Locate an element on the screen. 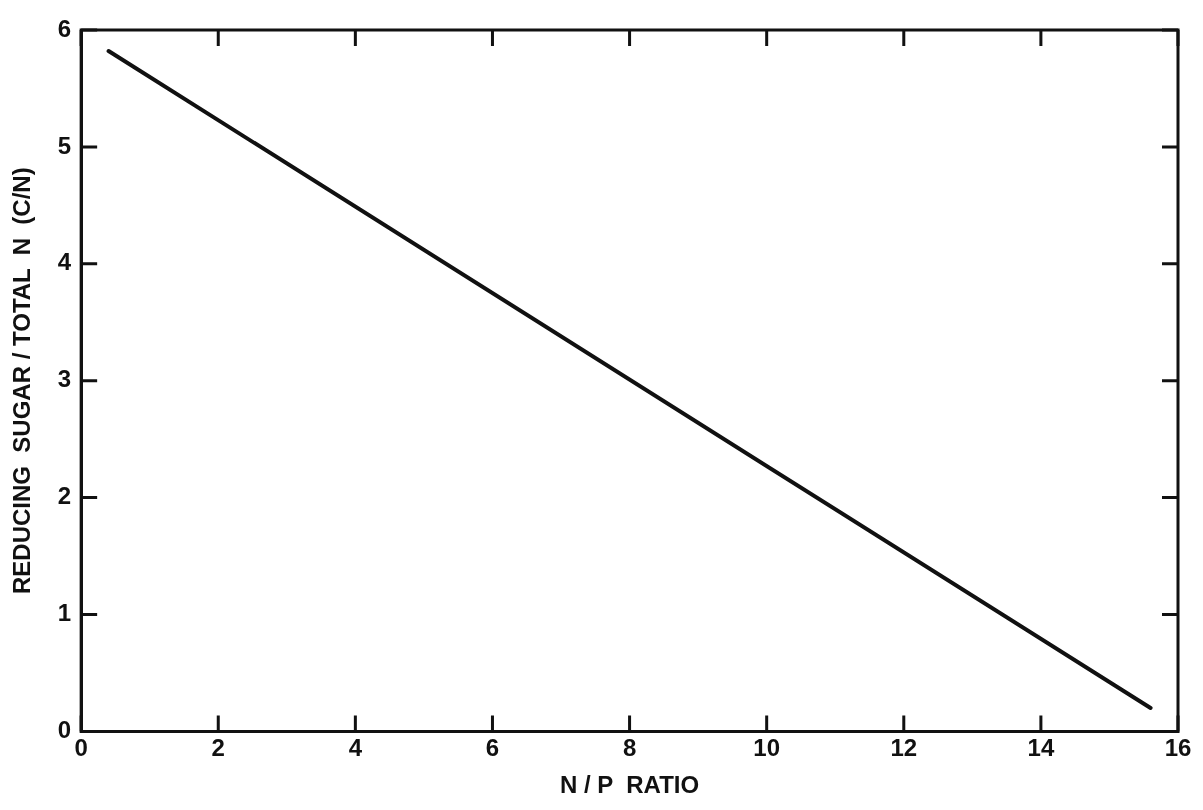 This screenshot has height=810, width=1203. x-tick-label: 10 is located at coordinates (767, 748).